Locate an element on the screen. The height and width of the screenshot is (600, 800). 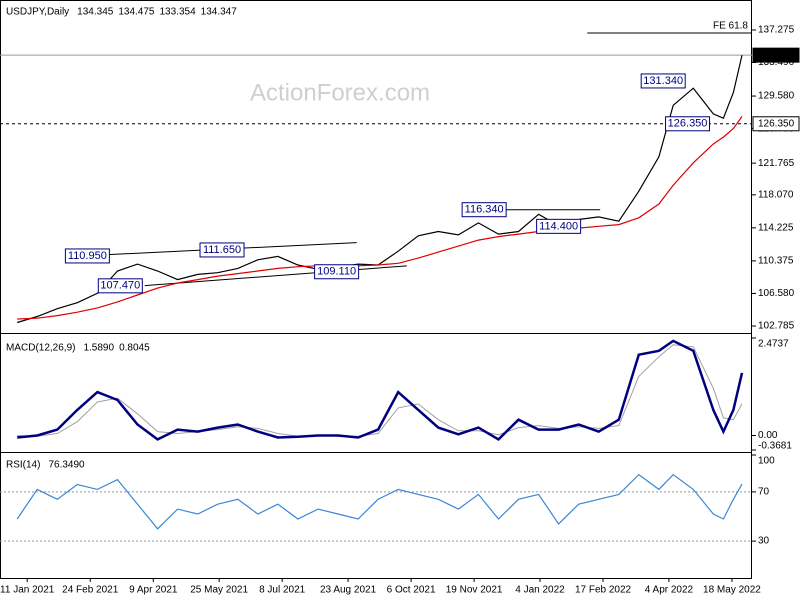
level-label: 126.350 is located at coordinates (776, 123).